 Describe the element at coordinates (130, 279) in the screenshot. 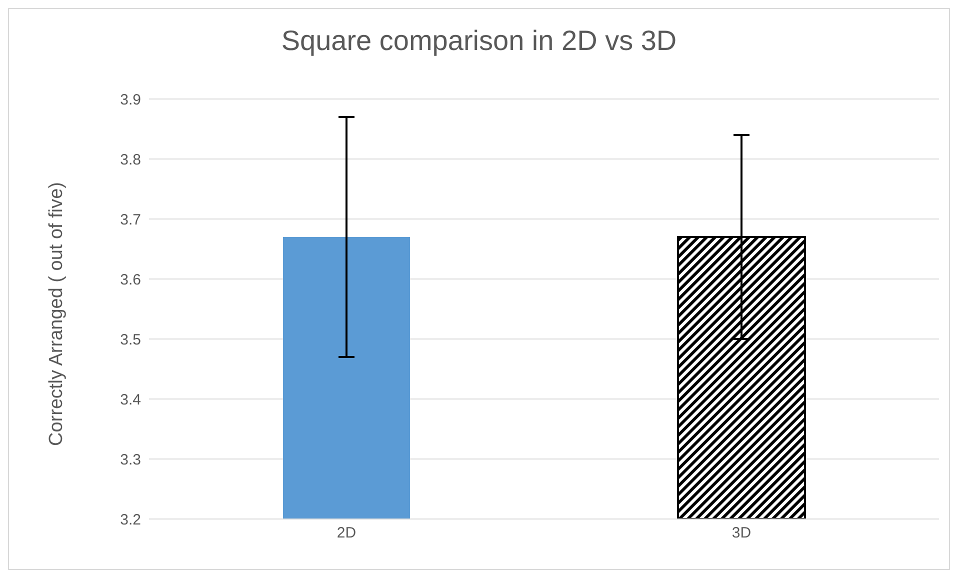

I see `y-tick-label: 3.6` at that location.